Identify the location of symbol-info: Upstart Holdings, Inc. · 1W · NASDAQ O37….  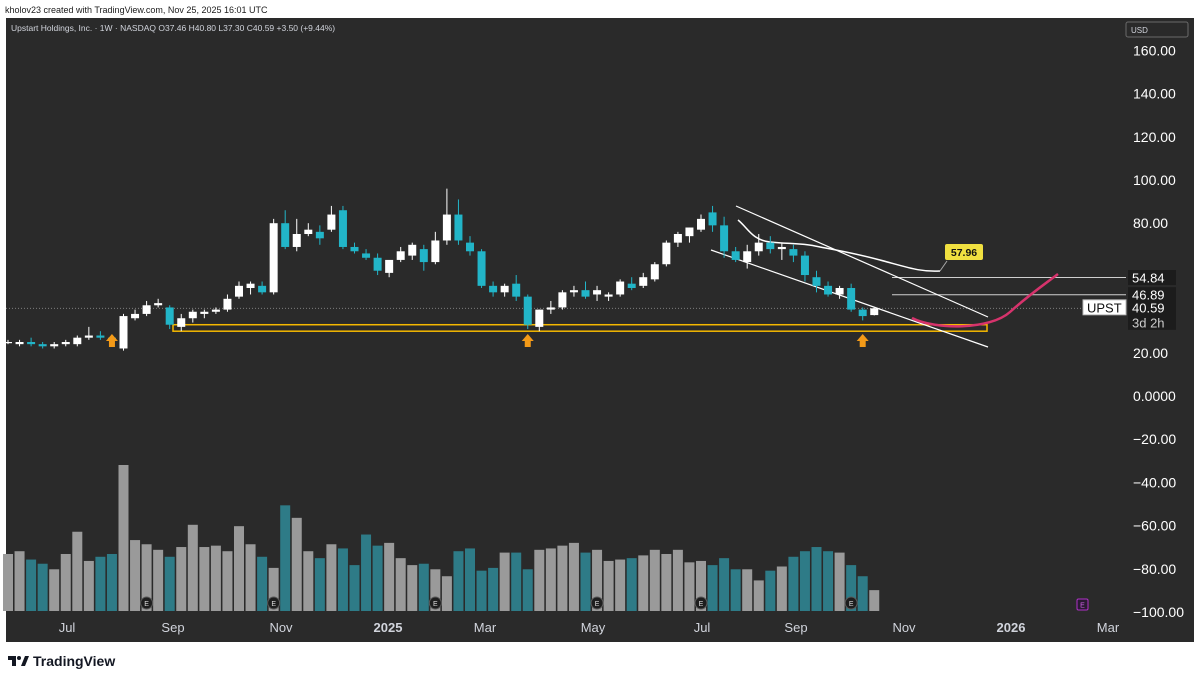
(173, 28).